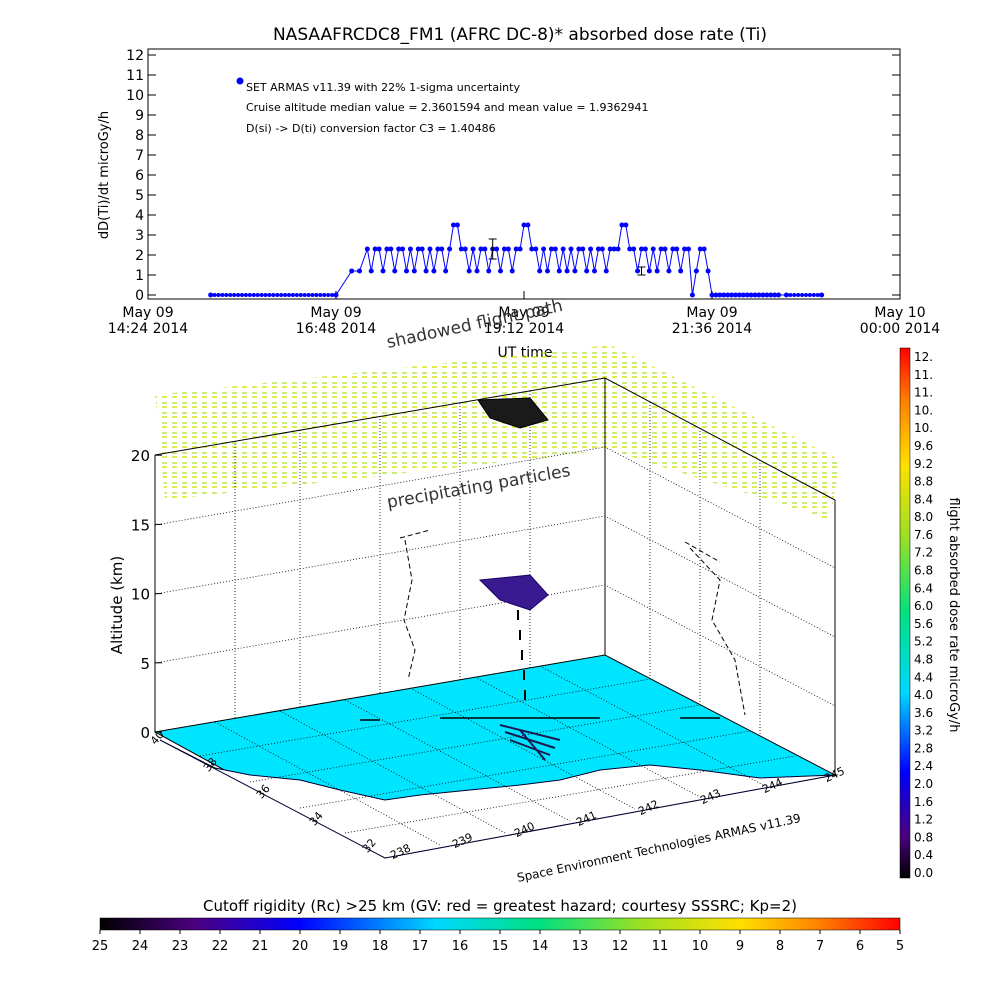 This screenshot has width=1000, height=1000. I want to click on dose-colorbar-tick-label: 4.8, so click(923, 659).